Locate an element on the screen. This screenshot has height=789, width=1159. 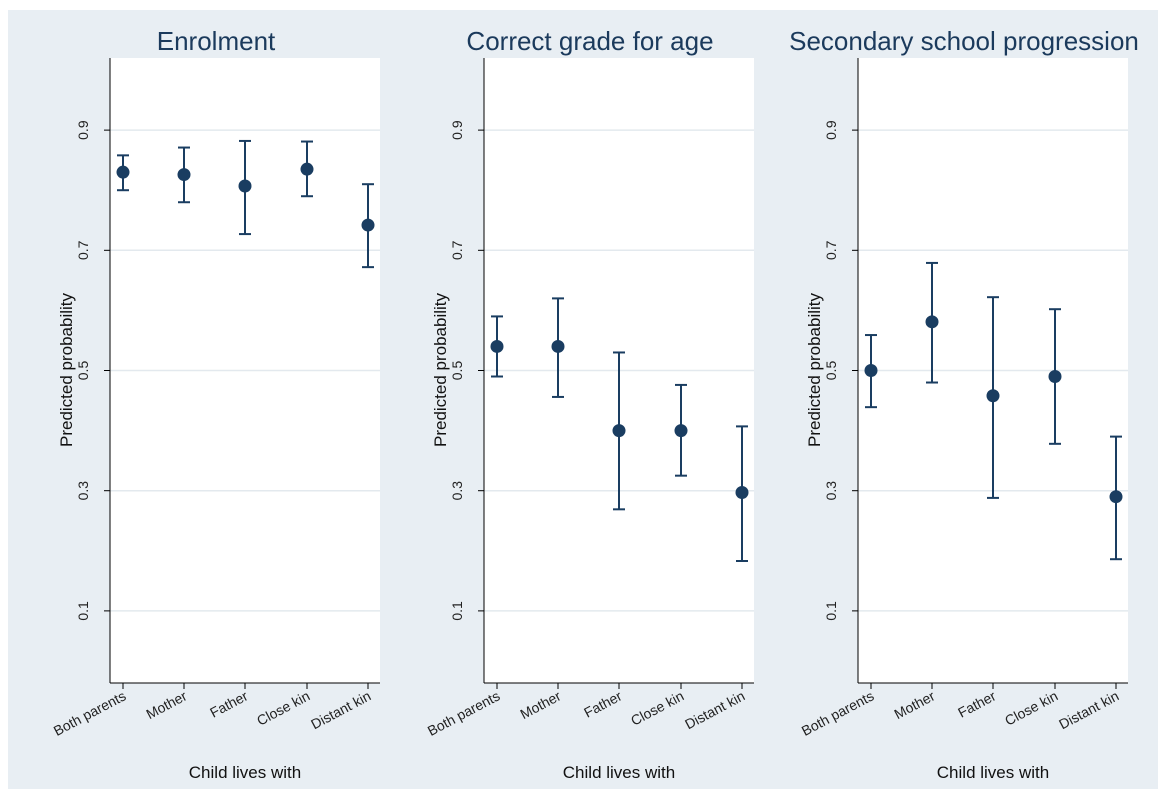
gridlines is located at coordinates (245, 370).